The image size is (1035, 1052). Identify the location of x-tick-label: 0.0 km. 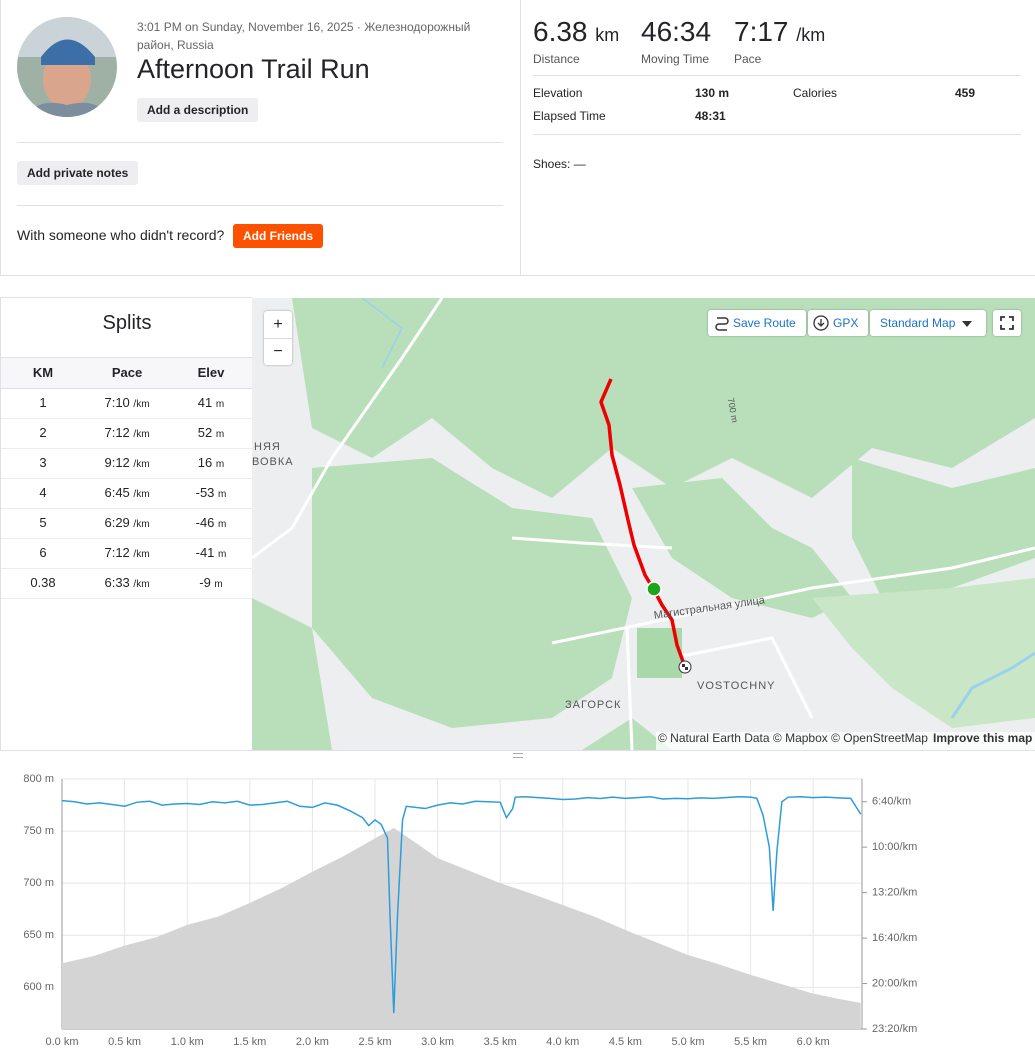
(61, 1042).